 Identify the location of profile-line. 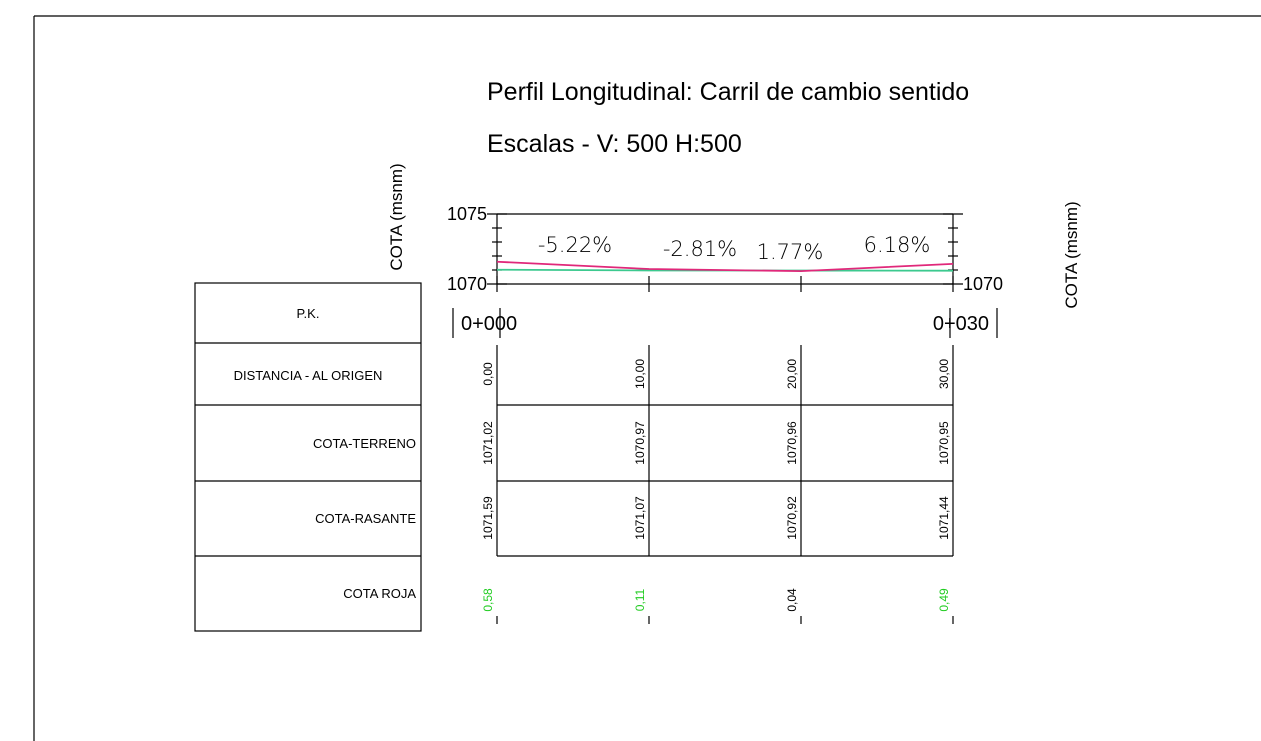
(725, 266).